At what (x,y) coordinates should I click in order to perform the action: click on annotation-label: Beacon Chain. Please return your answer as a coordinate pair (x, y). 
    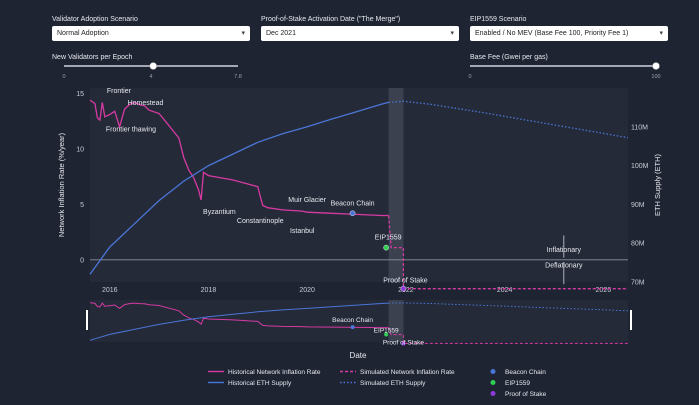
    Looking at the image, I should click on (353, 203).